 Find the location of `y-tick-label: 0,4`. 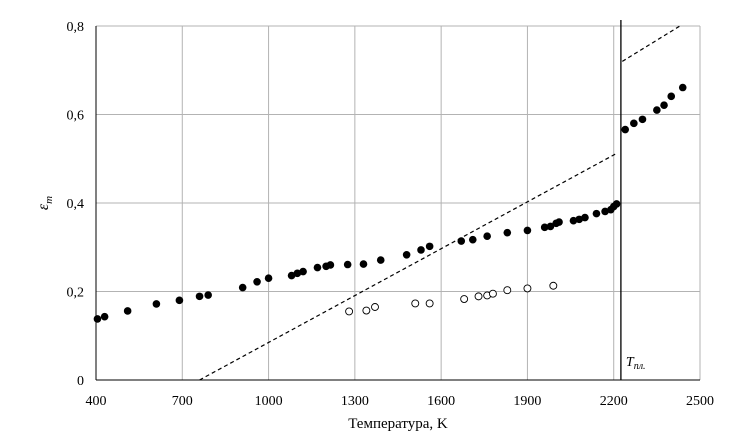

y-tick-label: 0,4 is located at coordinates (76, 204).